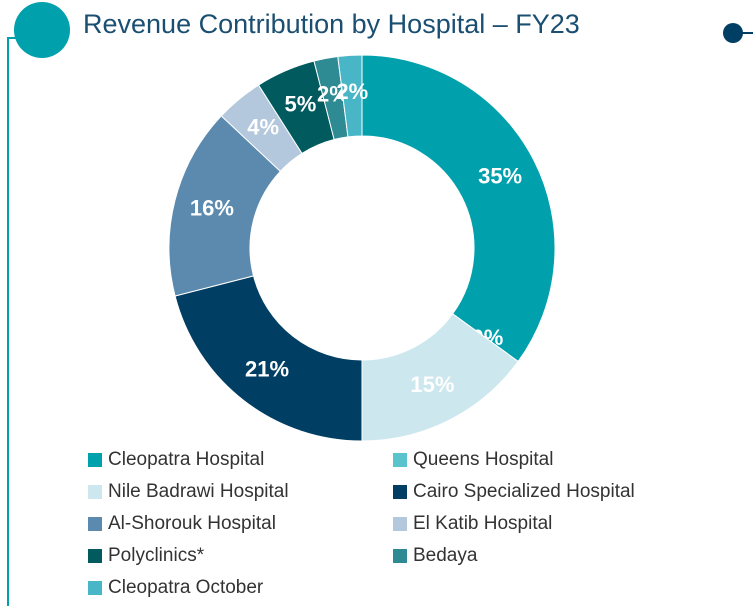  Describe the element at coordinates (445, 555) in the screenshot. I see `legend-label: Bedaya` at that location.